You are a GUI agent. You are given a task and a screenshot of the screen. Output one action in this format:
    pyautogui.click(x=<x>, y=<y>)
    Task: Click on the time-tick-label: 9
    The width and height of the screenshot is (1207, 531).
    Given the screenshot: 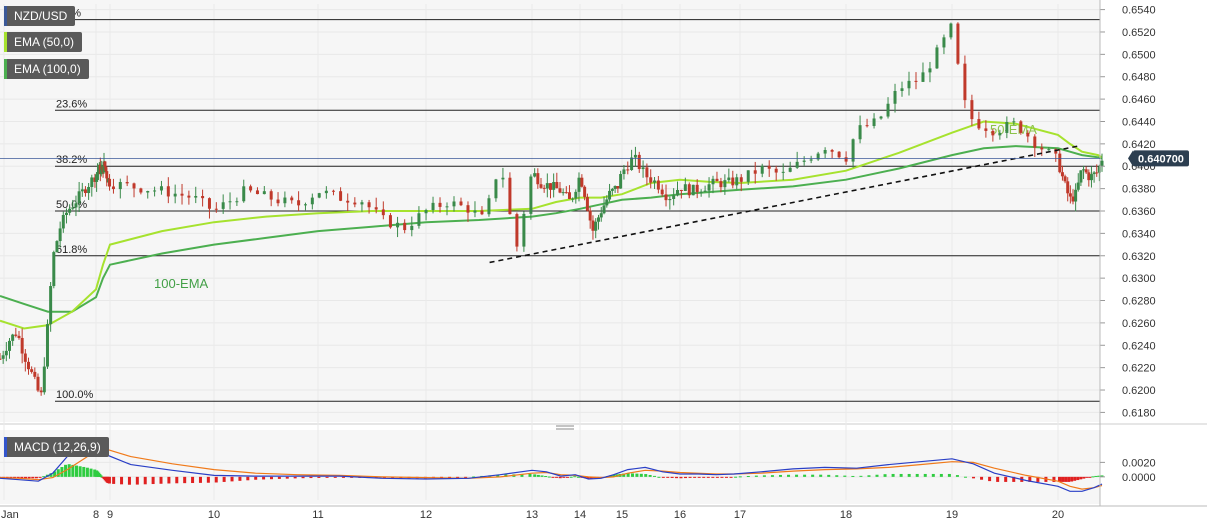 What is the action you would take?
    pyautogui.click(x=110, y=515)
    